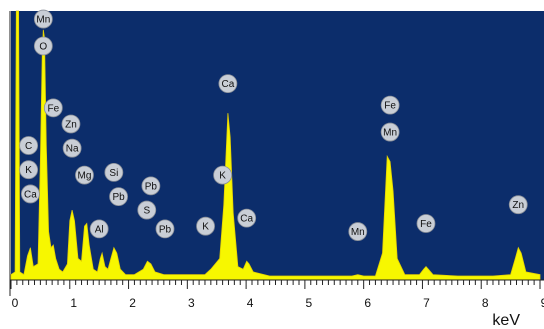 This screenshot has width=544, height=329. I want to click on peak-tag: Al, so click(99, 229).